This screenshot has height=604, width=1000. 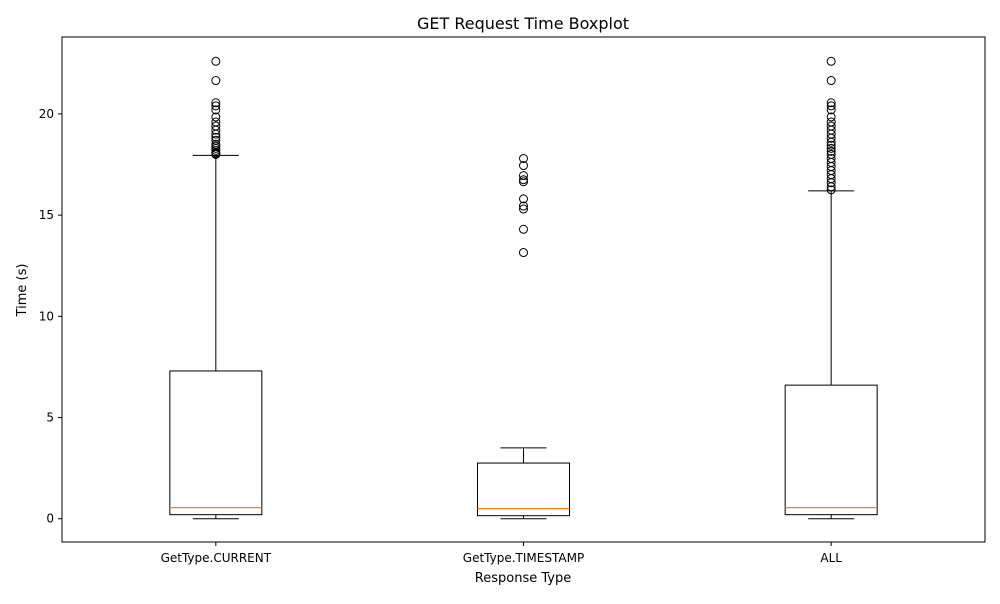 What do you see at coordinates (523, 23) in the screenshot?
I see `chart-title: GET Request Time Boxplot` at bounding box center [523, 23].